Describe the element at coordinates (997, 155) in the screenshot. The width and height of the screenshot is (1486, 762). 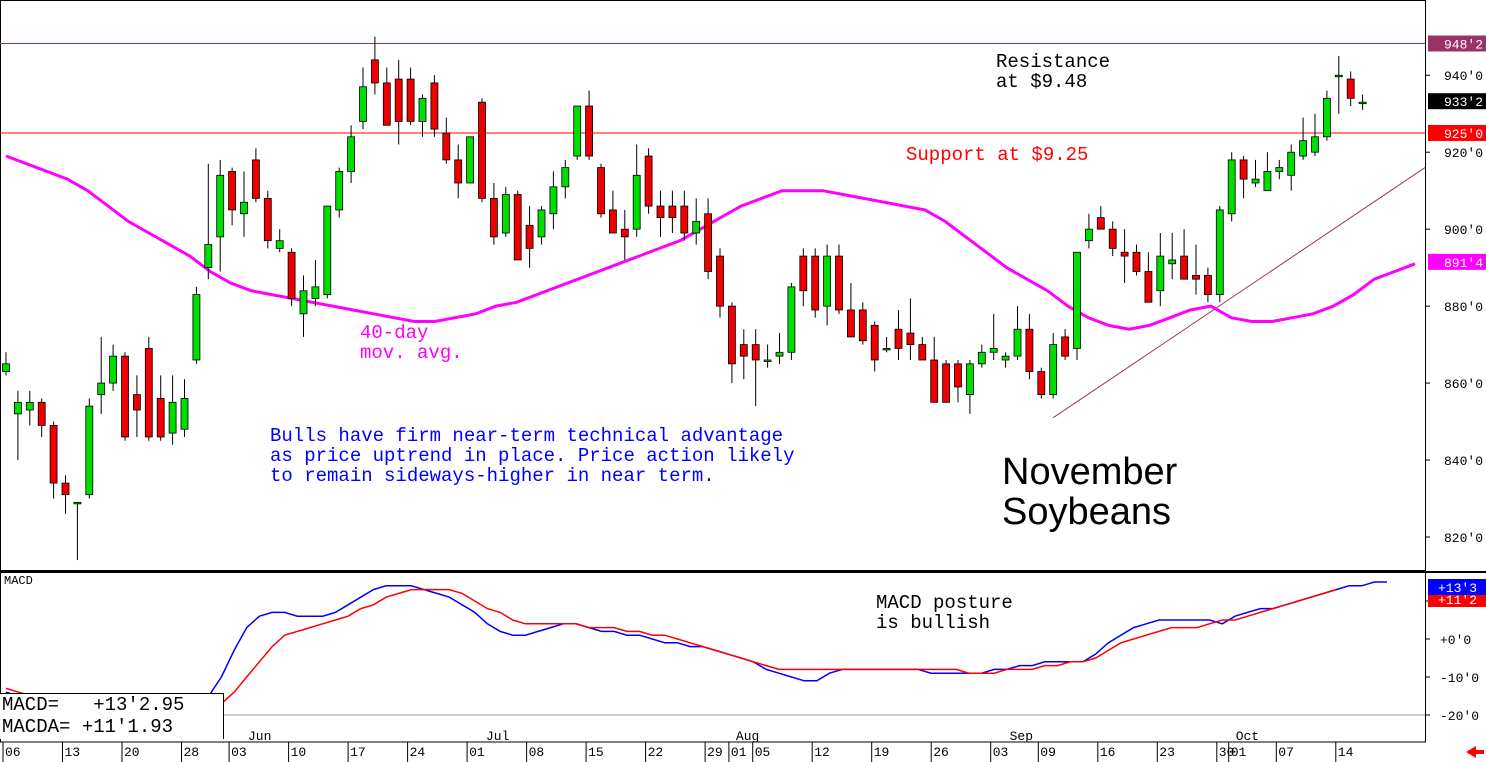
I see `support-annotation-line: Support at $9.25` at that location.